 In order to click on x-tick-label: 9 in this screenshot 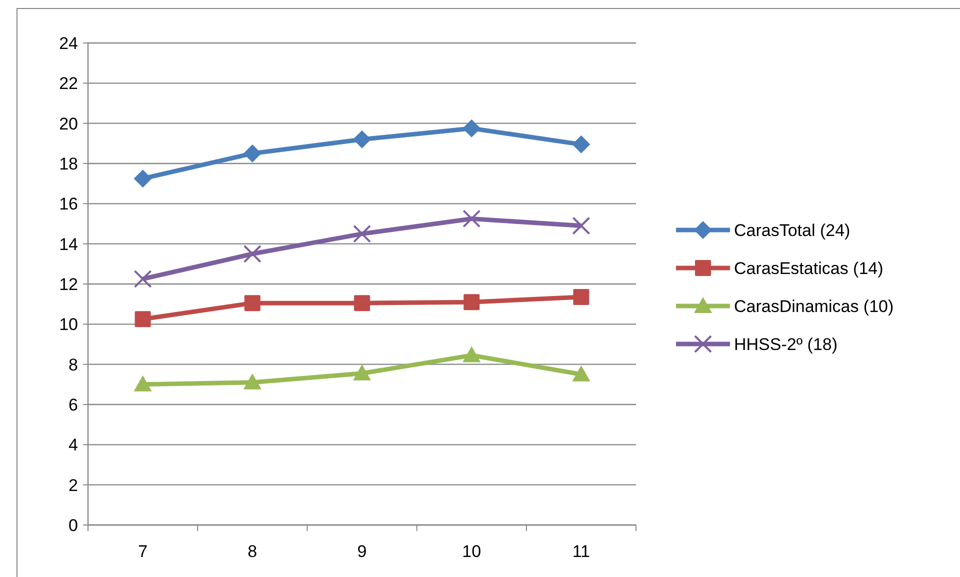, I will do `click(362, 551)`.